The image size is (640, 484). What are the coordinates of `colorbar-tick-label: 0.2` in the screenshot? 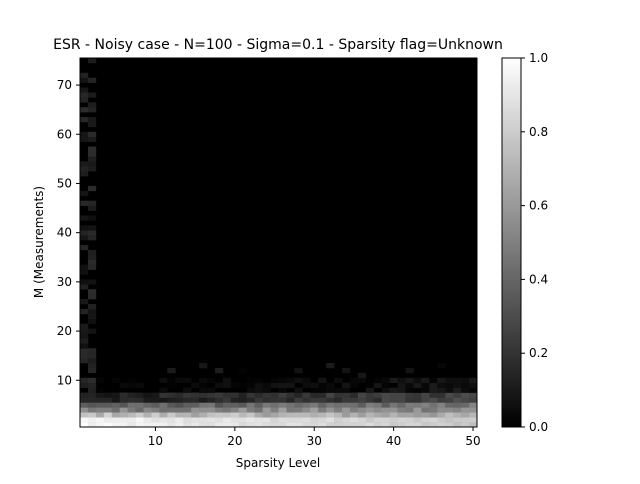 It's located at (538, 353).